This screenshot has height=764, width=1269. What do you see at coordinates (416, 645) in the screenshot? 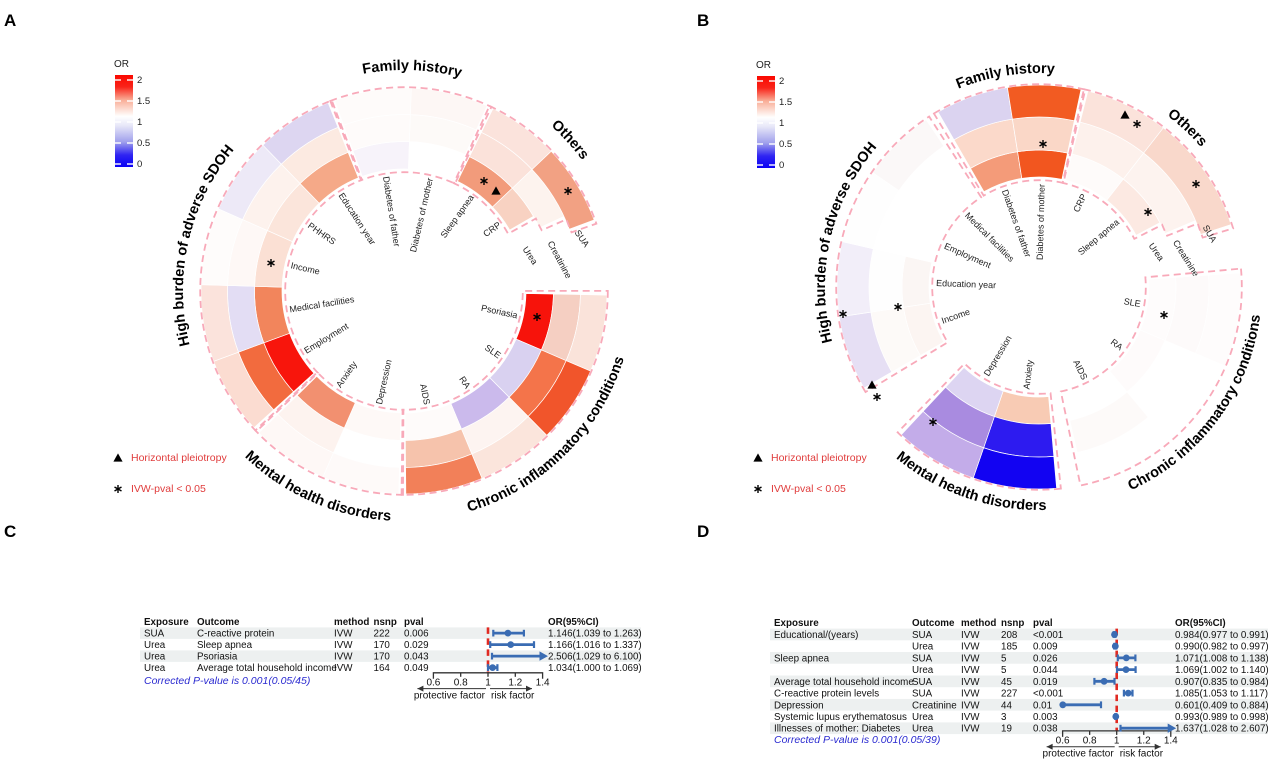
I see `svg-text: 0.029` at bounding box center [416, 645].